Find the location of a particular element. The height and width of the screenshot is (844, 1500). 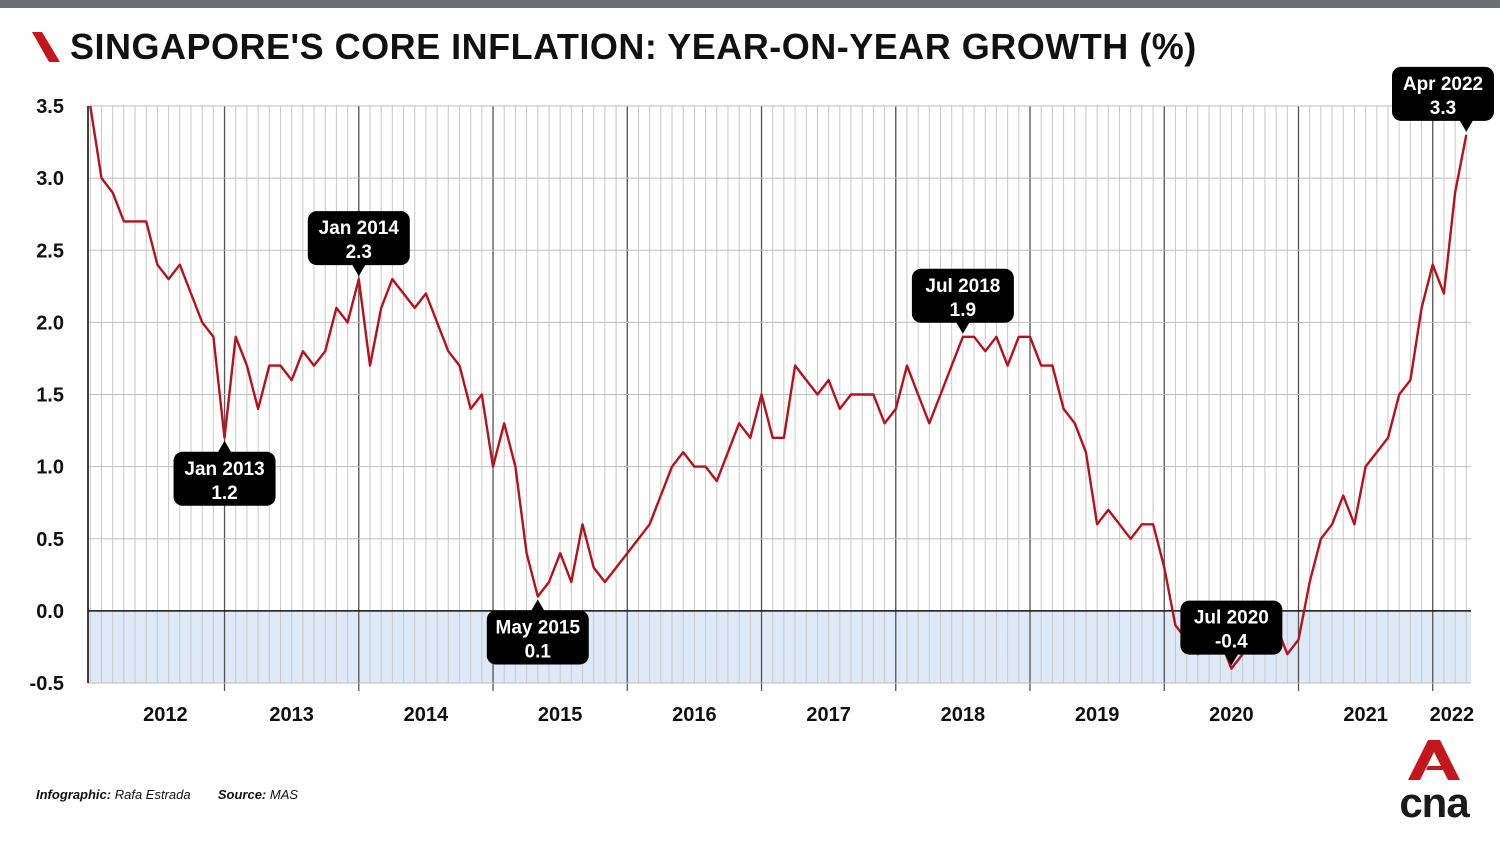

top-bar is located at coordinates (750, 4).